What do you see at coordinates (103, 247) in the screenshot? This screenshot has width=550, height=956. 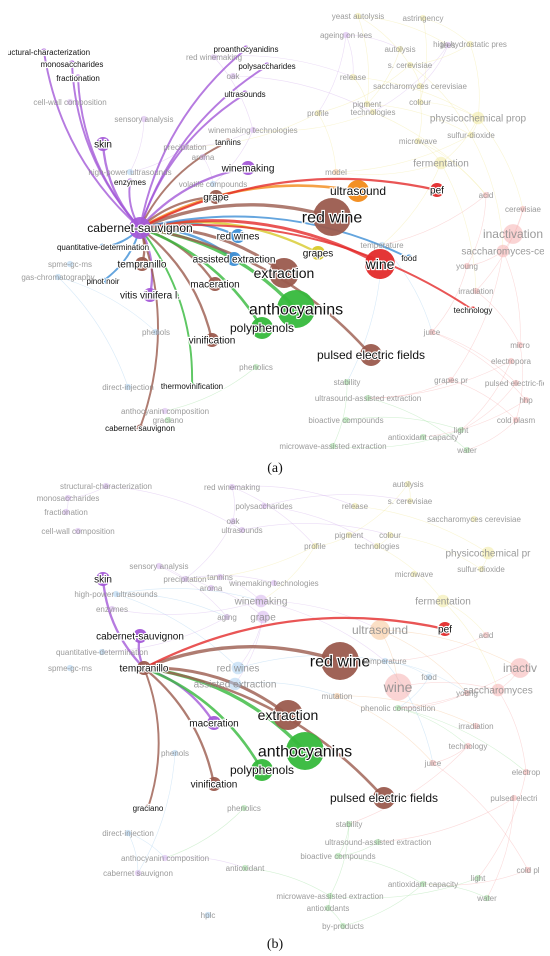 I see `label-quantitative-determination: quantitative-determination` at bounding box center [103, 247].